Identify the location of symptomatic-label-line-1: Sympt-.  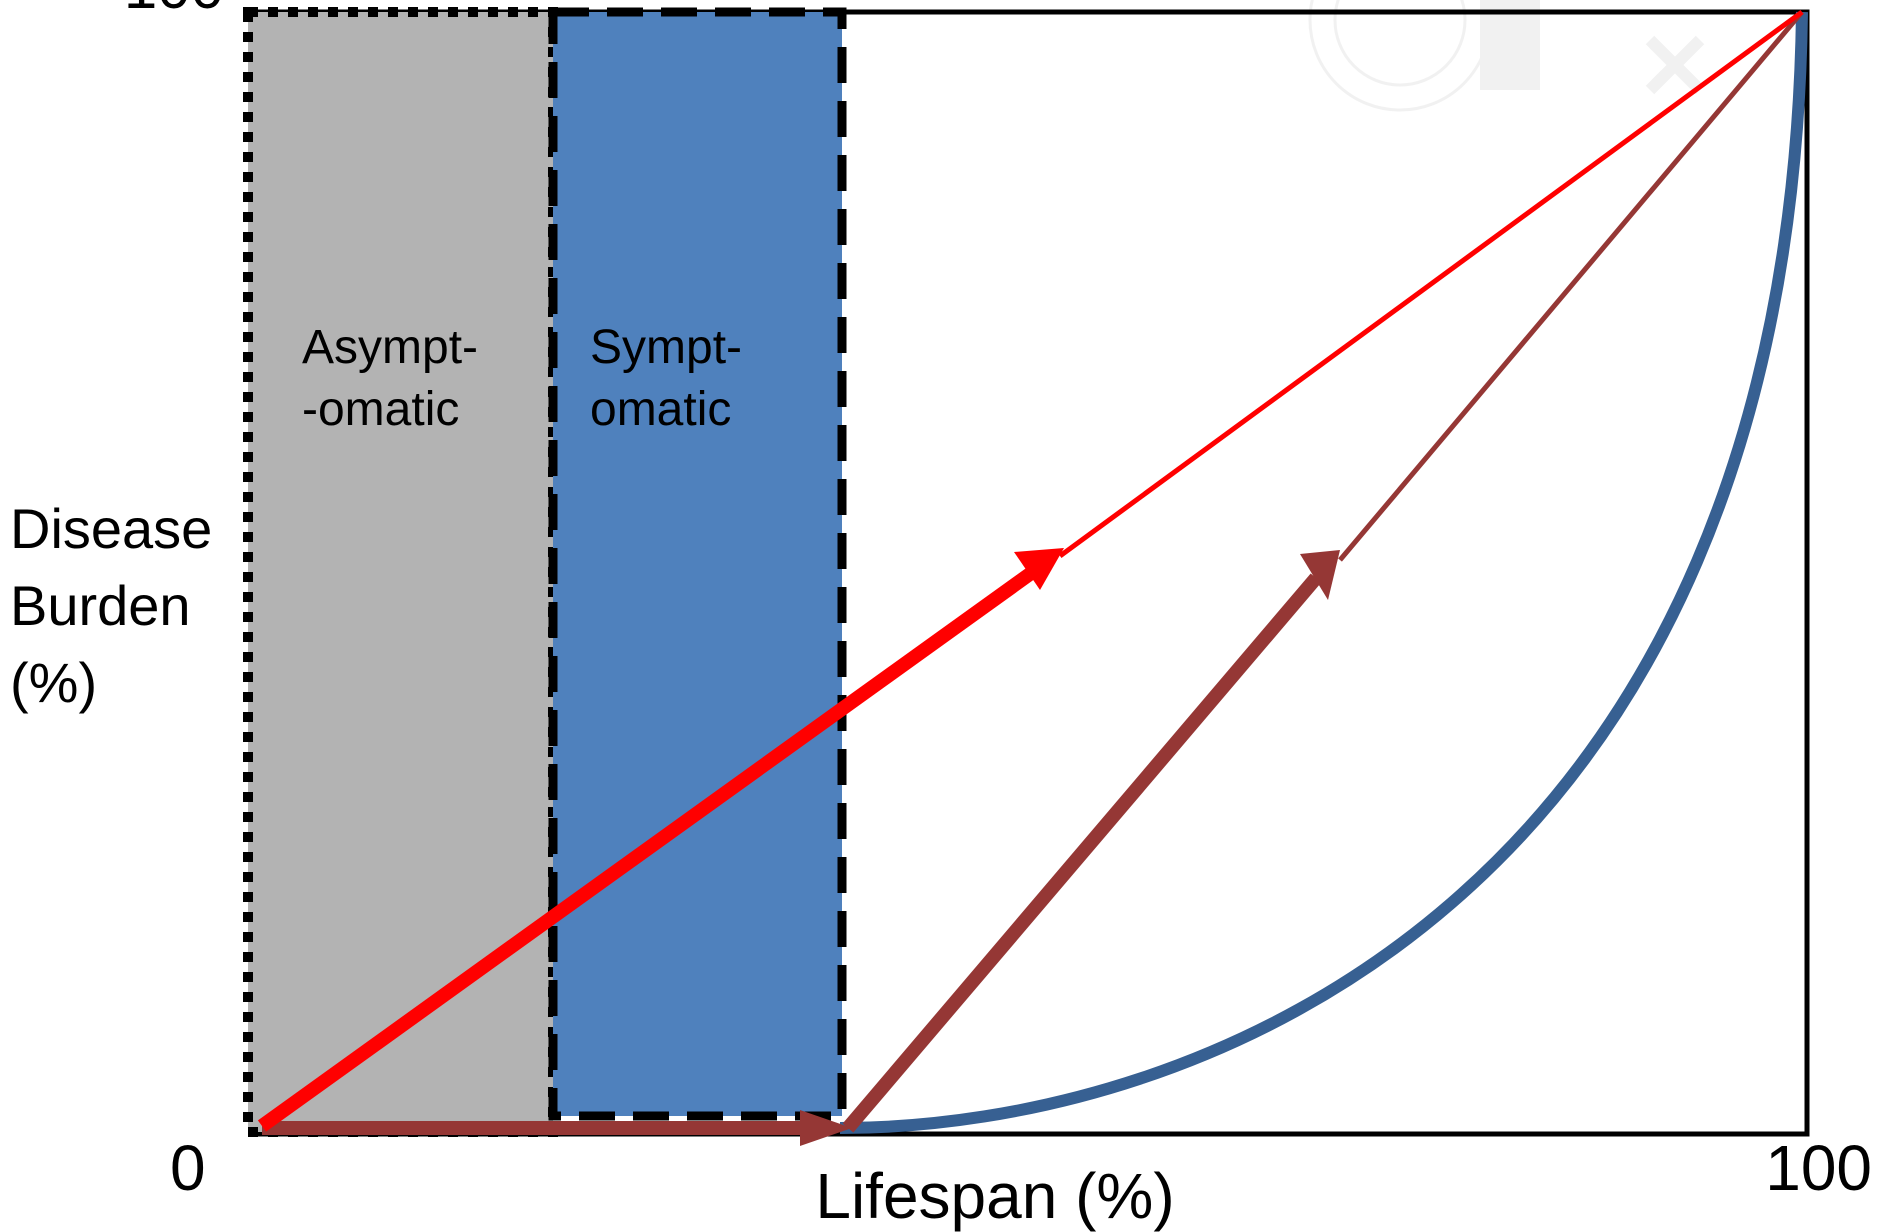
(666, 347).